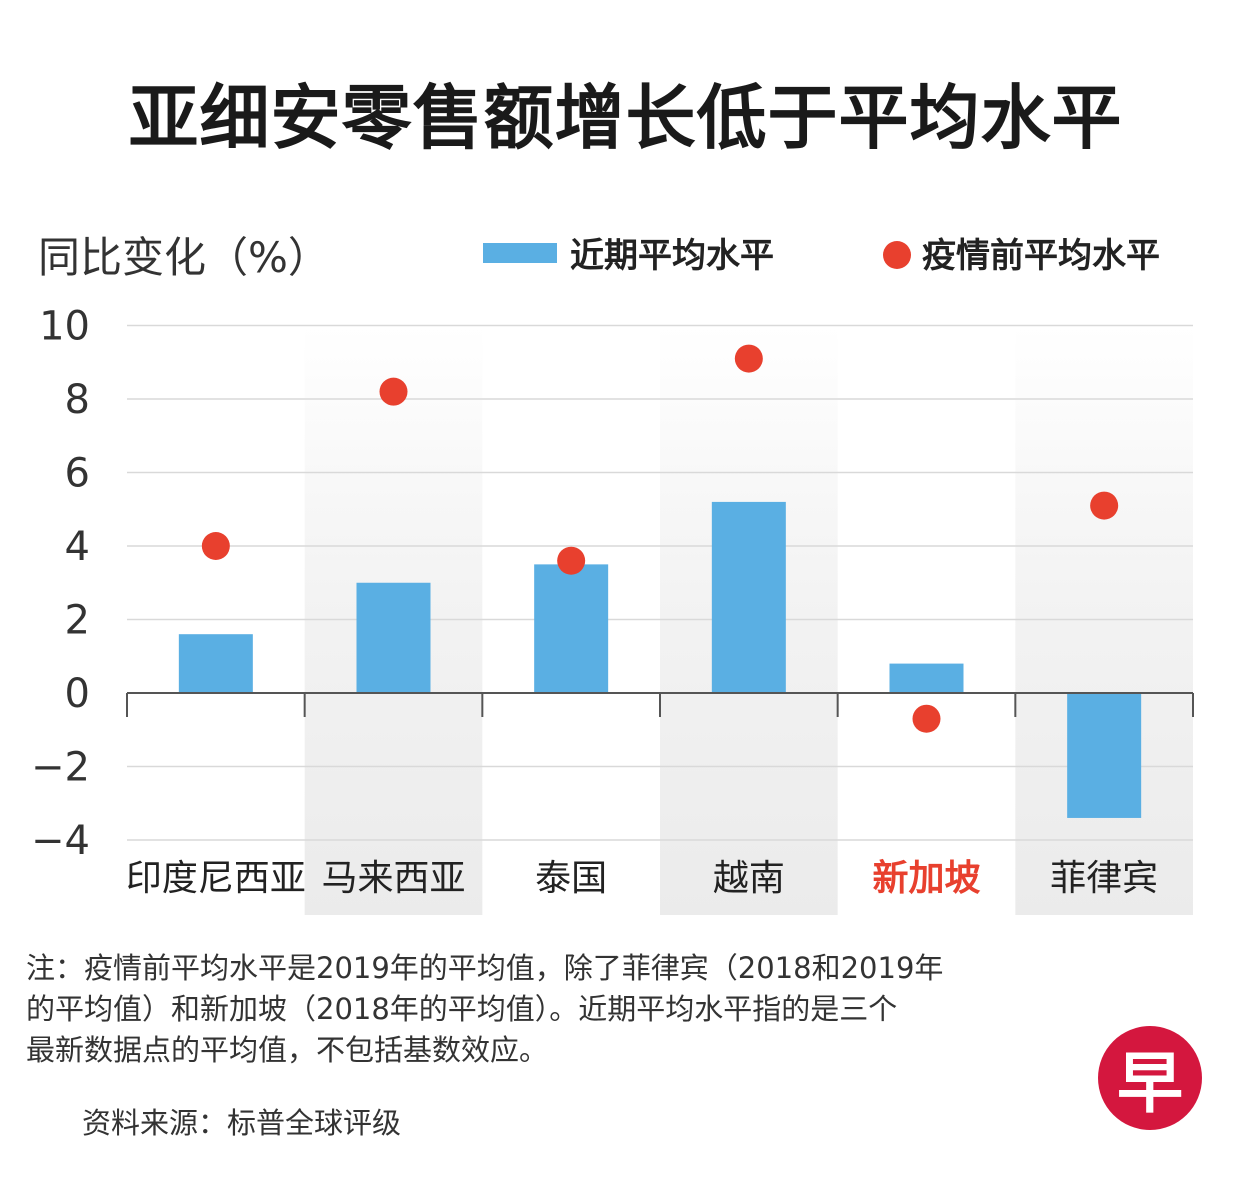  I want to click on y-tick-label: −4, so click(60, 841).